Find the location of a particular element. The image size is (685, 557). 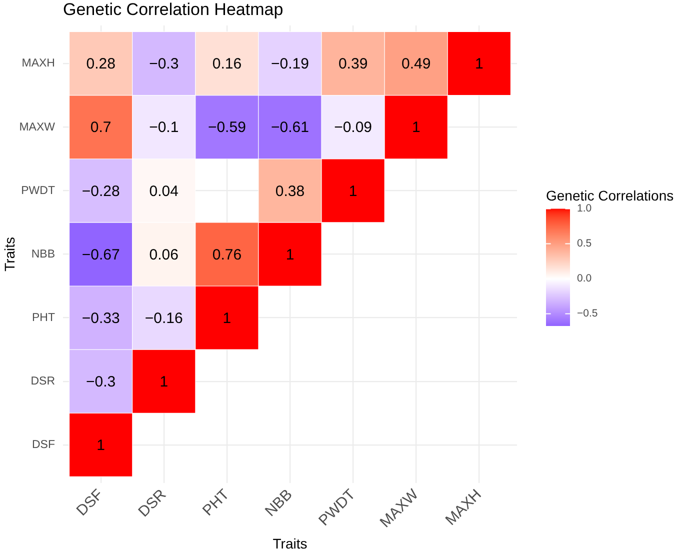

y-tick-label: DSF is located at coordinates (43, 445).